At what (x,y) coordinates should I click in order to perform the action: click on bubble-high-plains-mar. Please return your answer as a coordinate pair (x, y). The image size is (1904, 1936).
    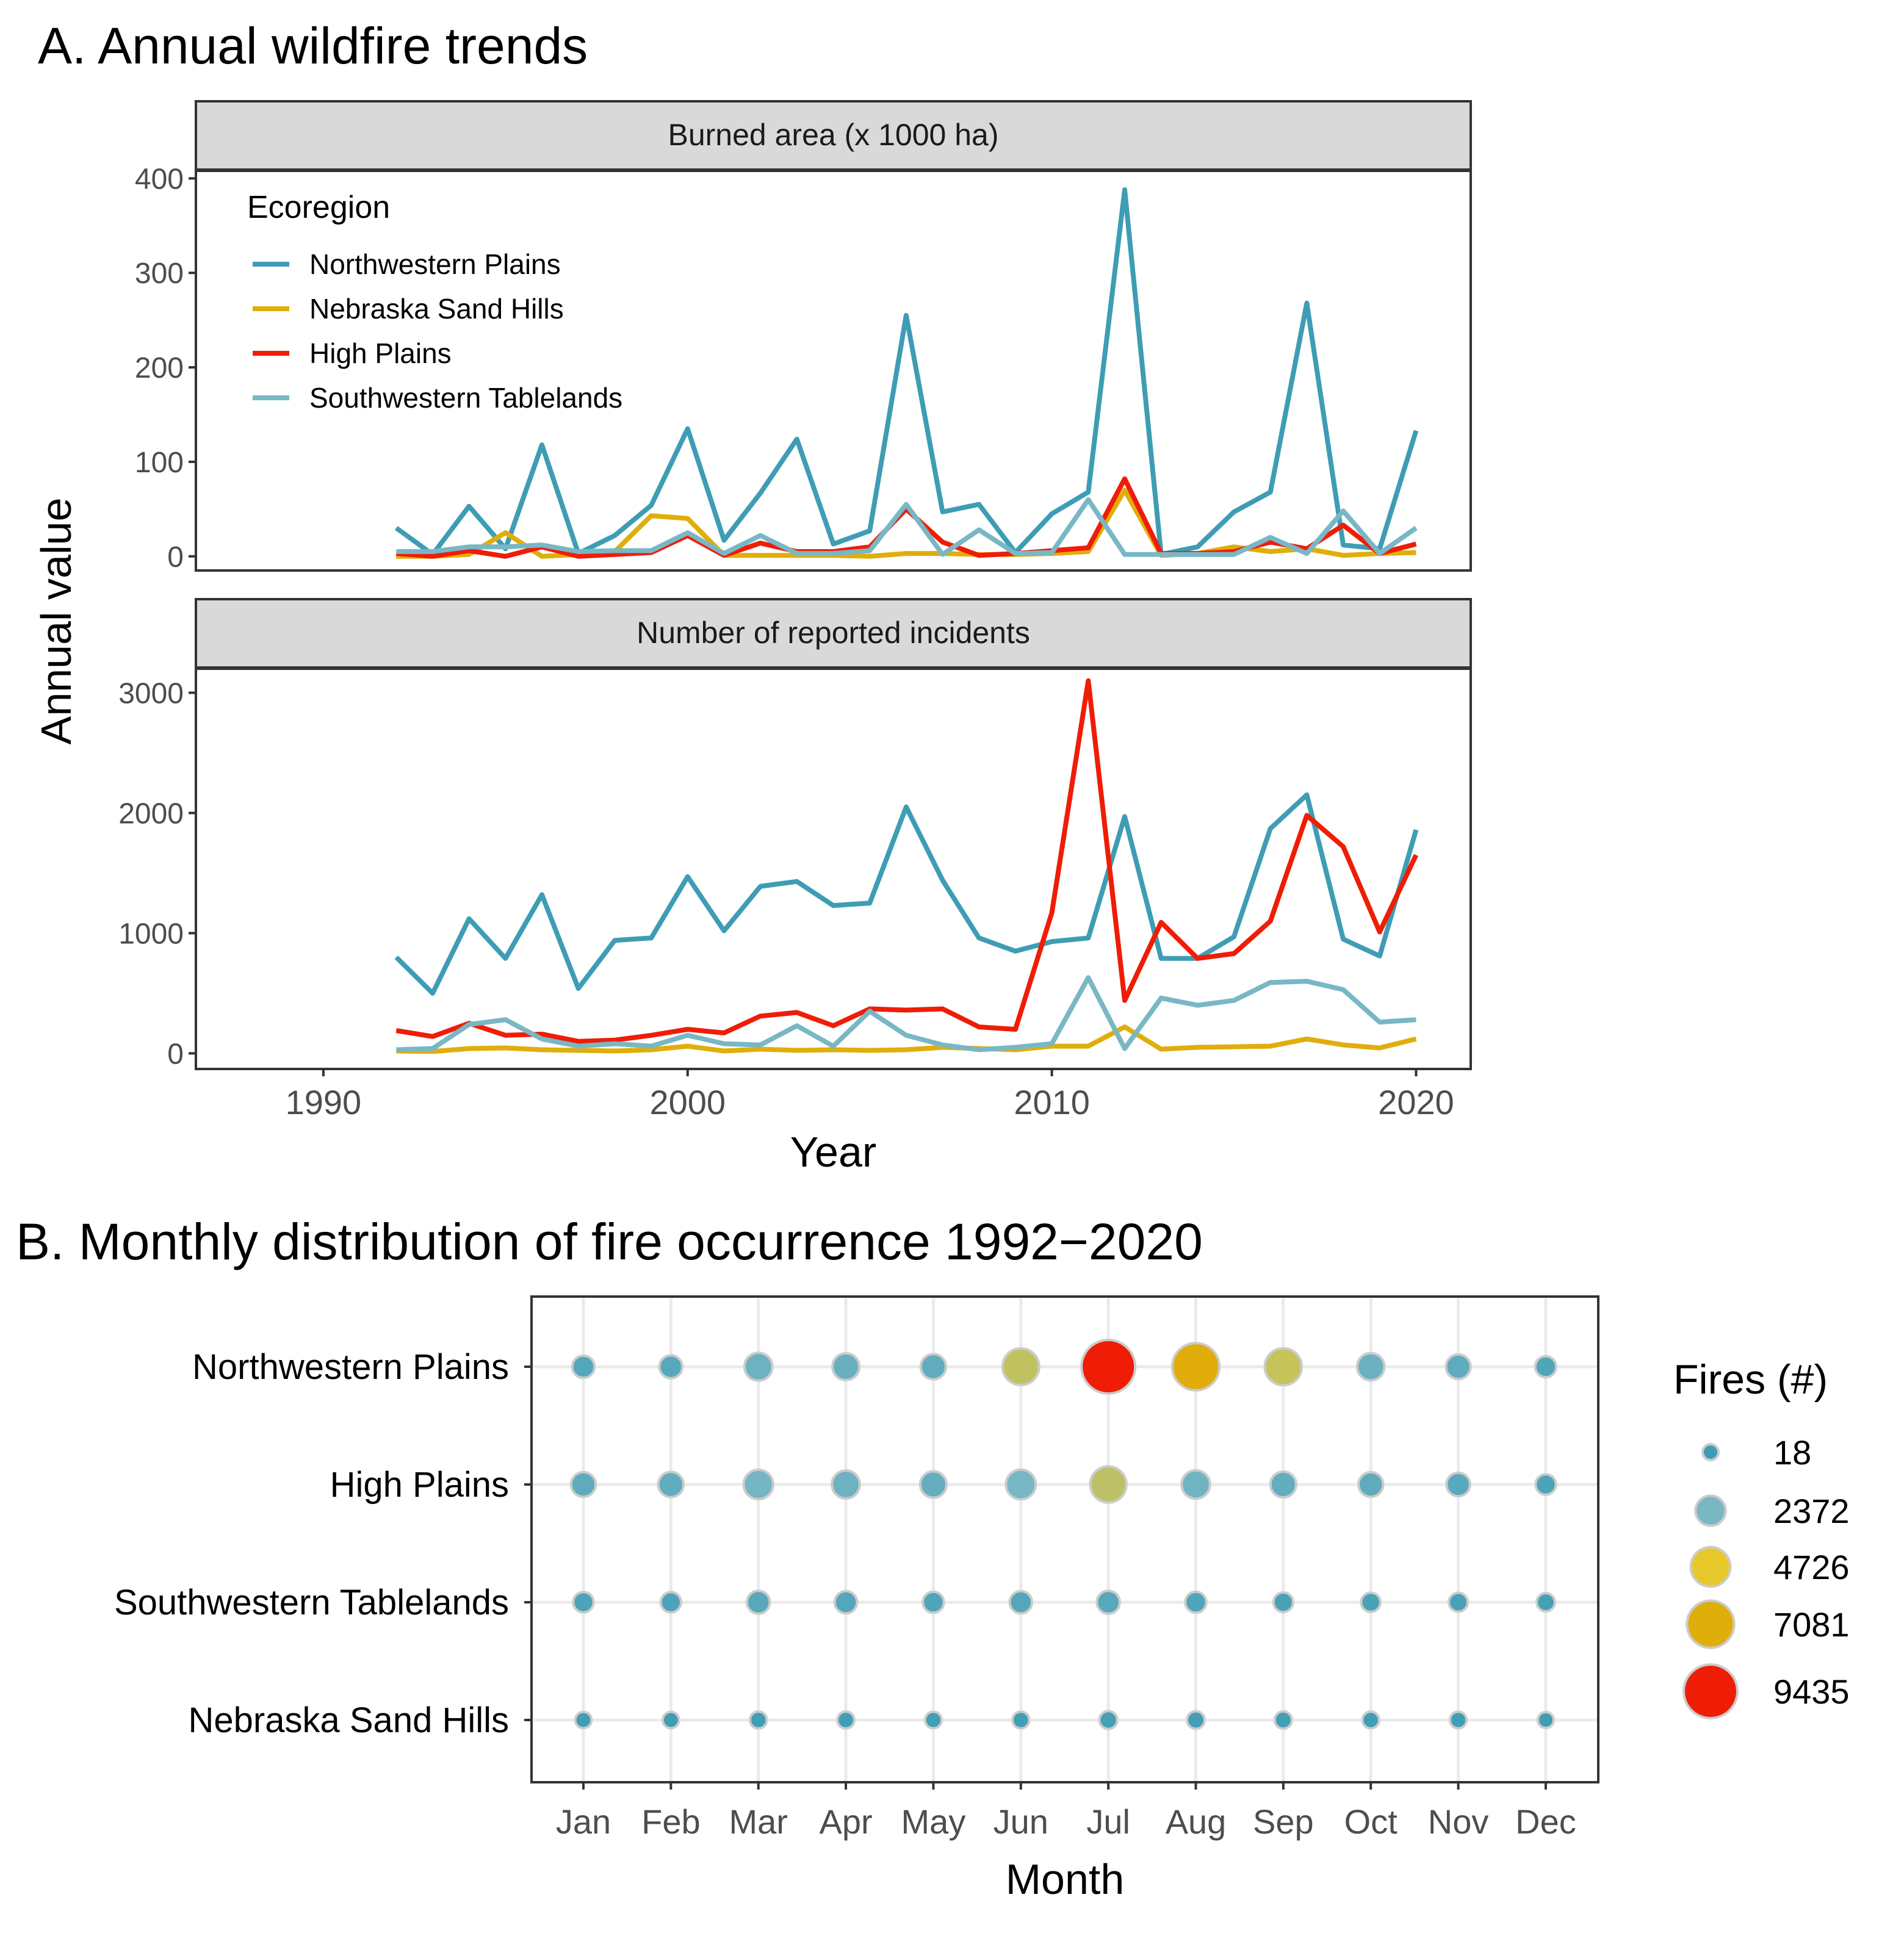
    Looking at the image, I should click on (758, 1484).